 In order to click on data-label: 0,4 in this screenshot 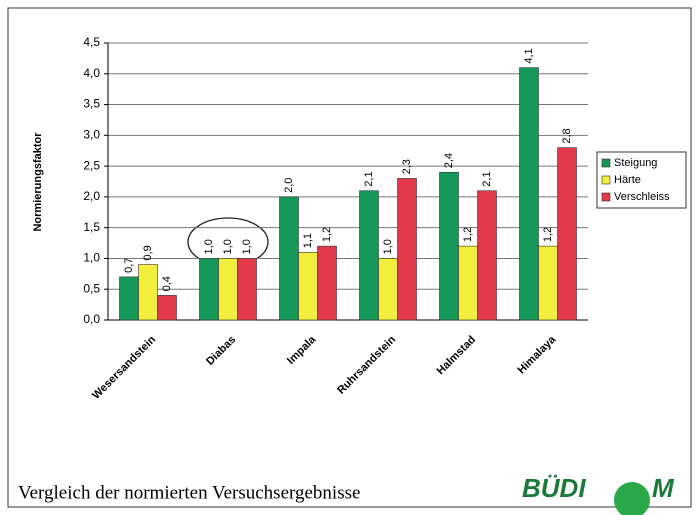, I will do `click(167, 283)`.